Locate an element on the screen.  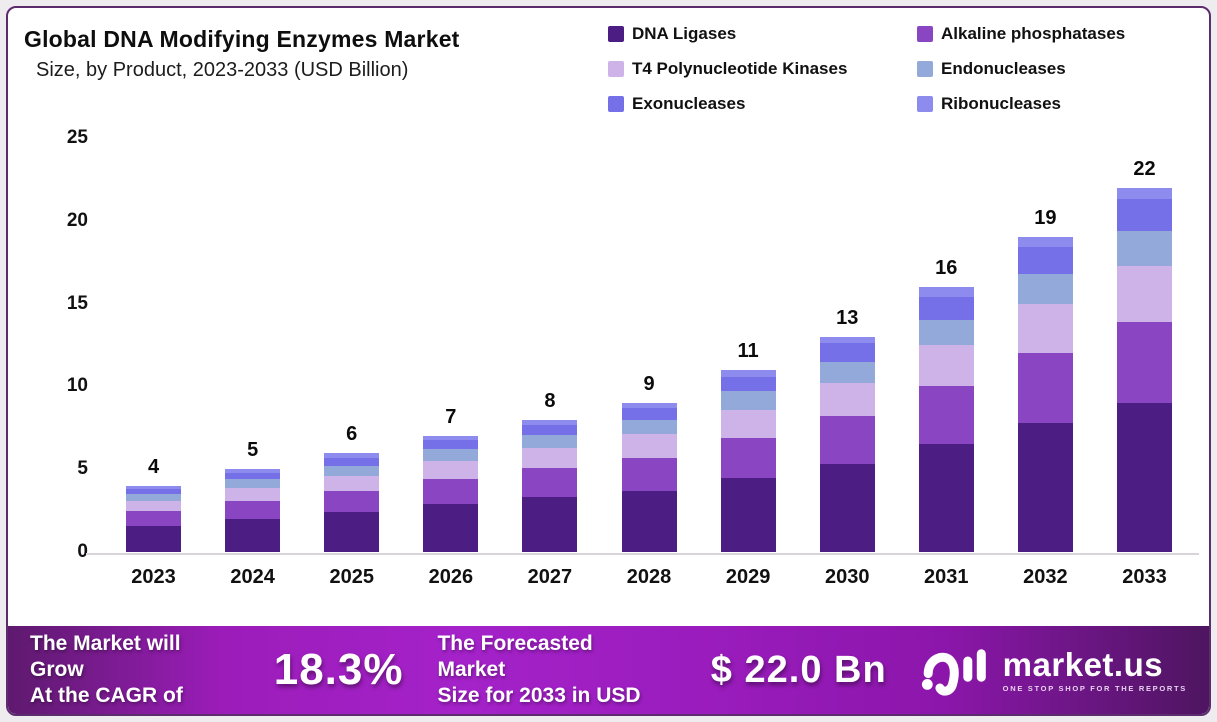
bar-segment-ribonucleases-2029 is located at coordinates (748, 373).